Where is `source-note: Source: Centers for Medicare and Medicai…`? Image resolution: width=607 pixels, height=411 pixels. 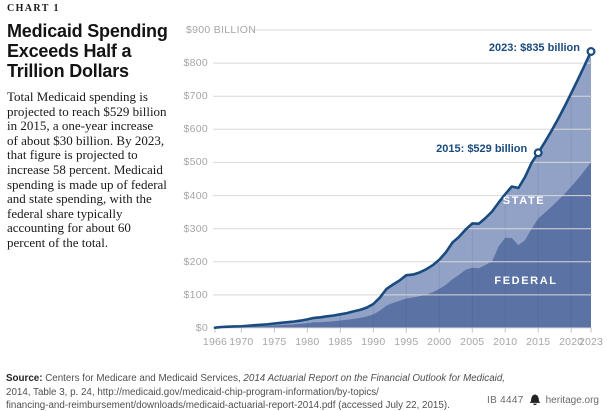 source-note: Source: Centers for Medicare and Medicai… is located at coordinates (291, 391).